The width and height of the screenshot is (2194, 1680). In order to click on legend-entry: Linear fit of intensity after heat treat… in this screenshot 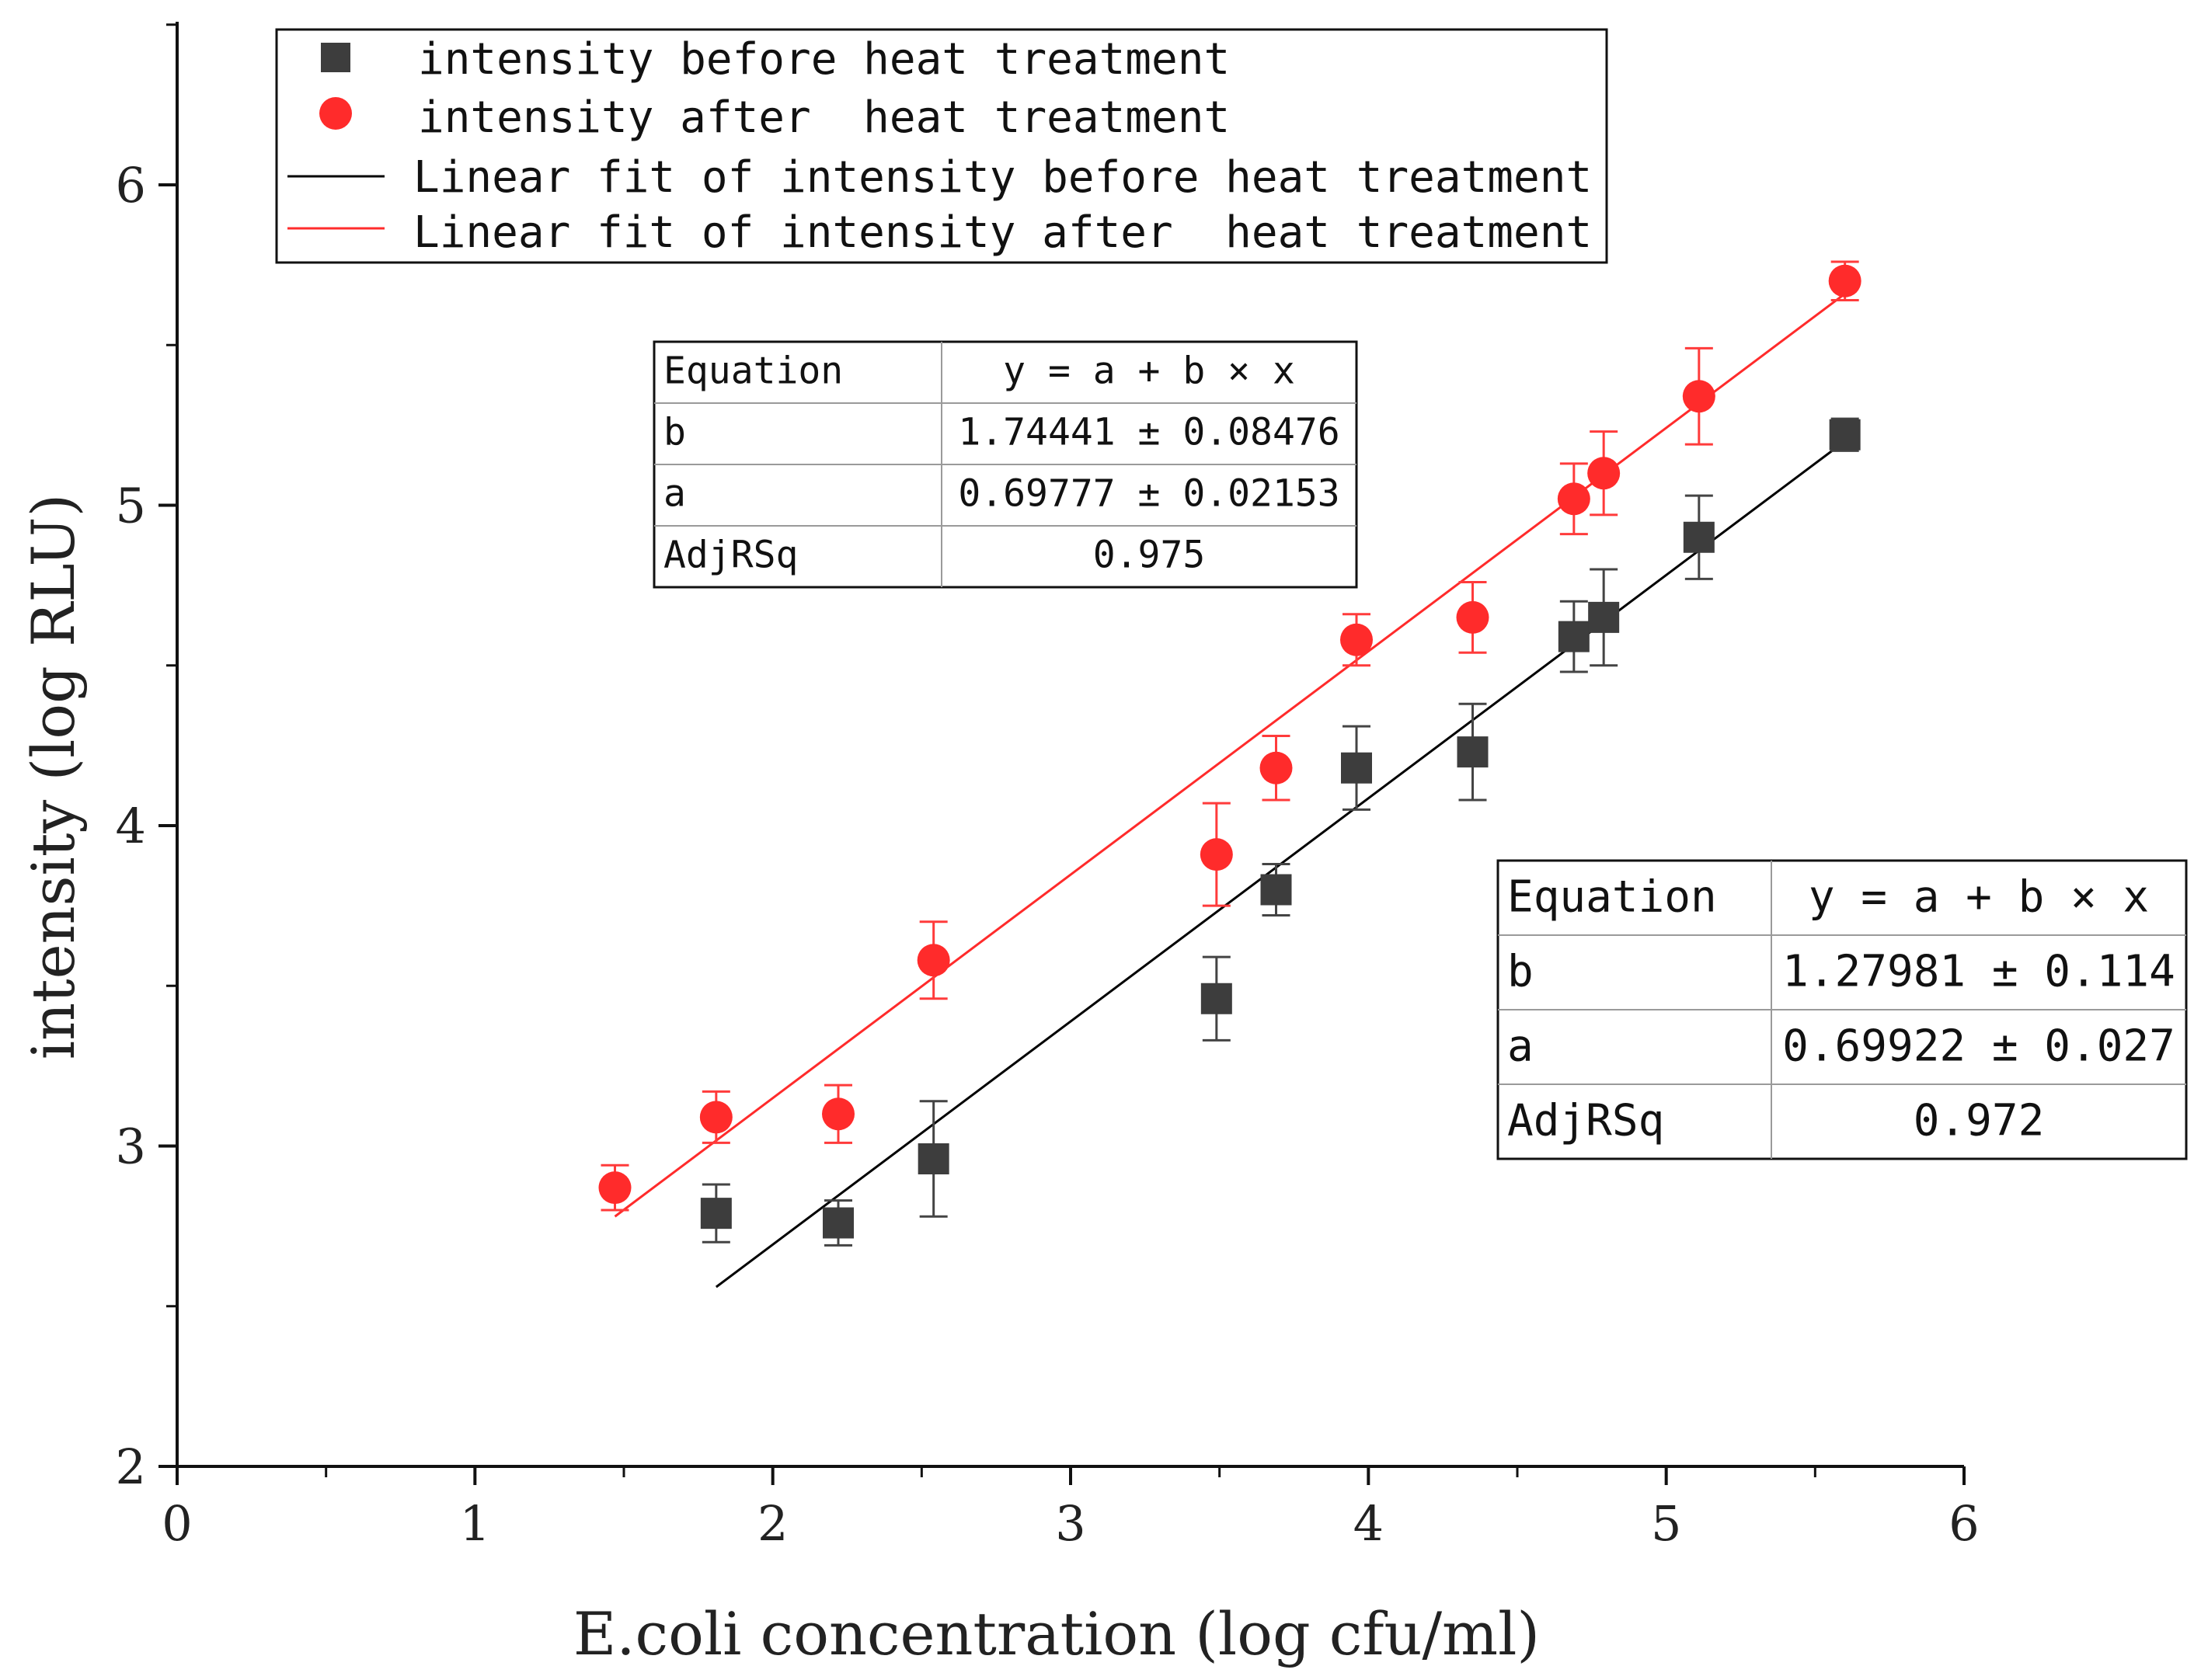, I will do `click(1002, 232)`.